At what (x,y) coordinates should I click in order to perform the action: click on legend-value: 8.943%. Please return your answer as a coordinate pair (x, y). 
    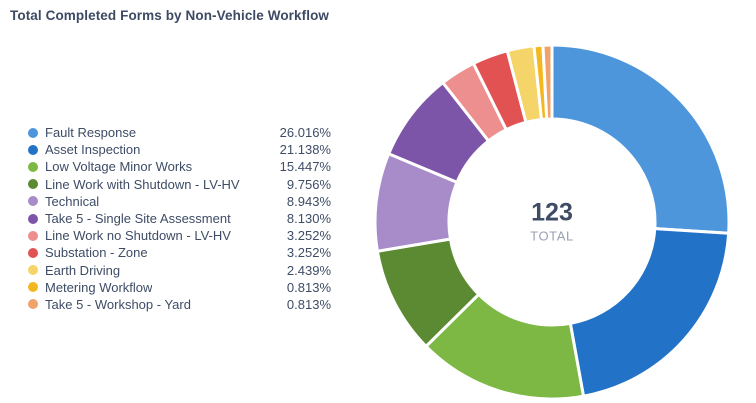
    Looking at the image, I should click on (308, 201).